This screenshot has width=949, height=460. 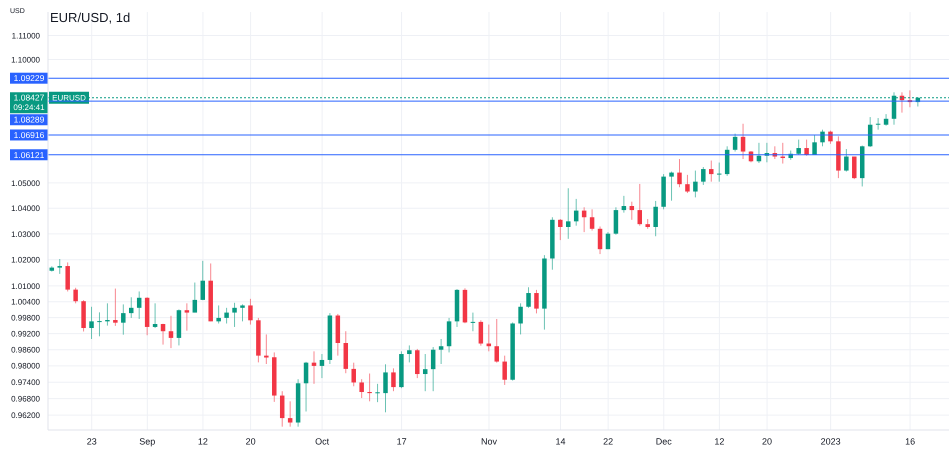 I want to click on ref-line-label: 1.08427, so click(x=29, y=97).